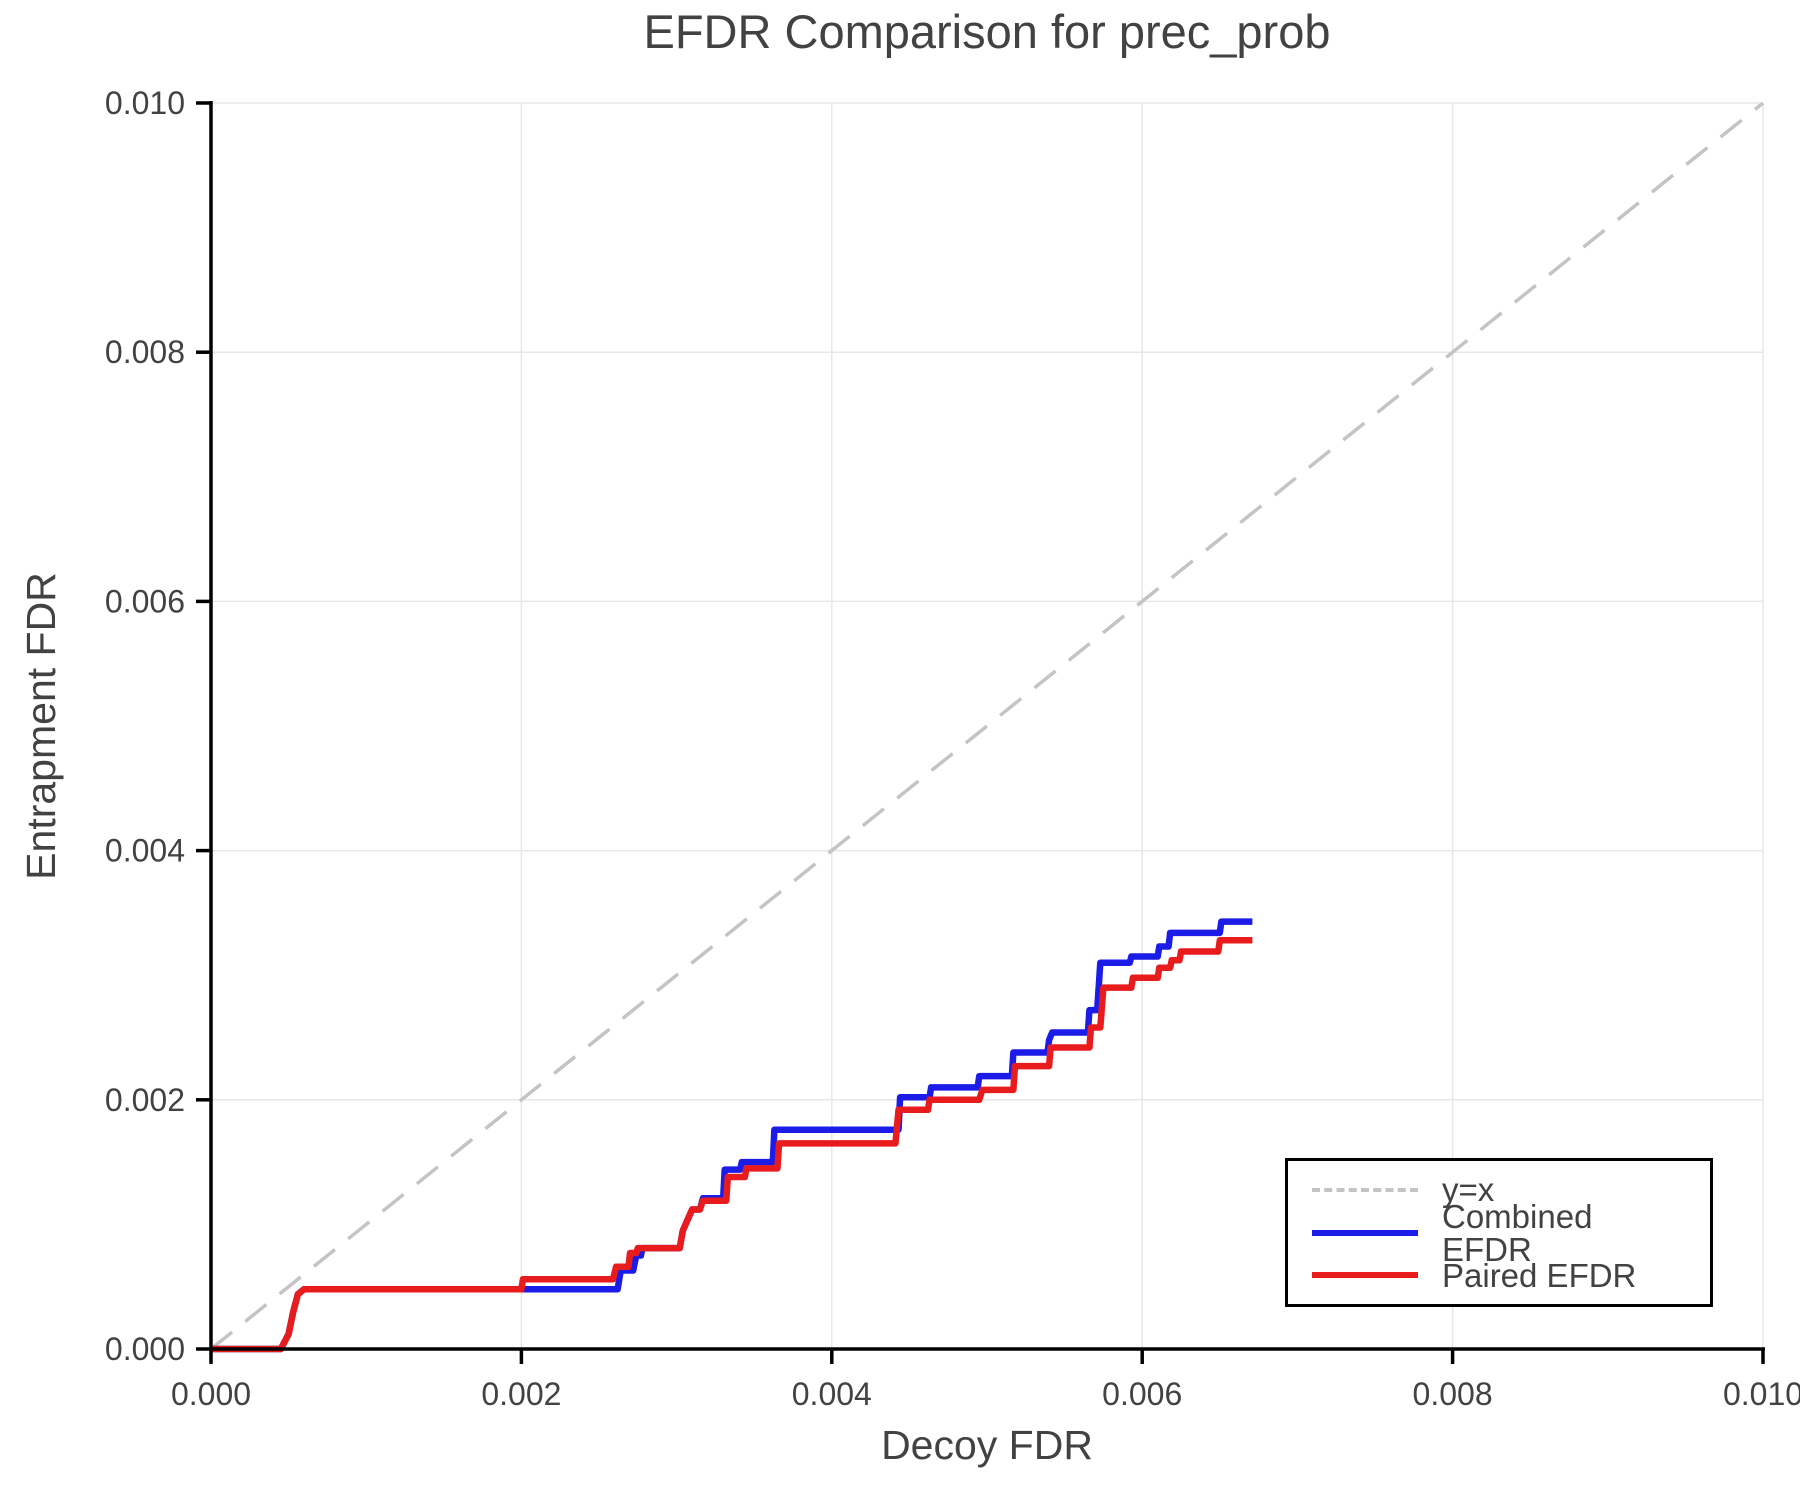 Image resolution: width=1800 pixels, height=1500 pixels. I want to click on y-tick-label: 0.000, so click(145, 1349).